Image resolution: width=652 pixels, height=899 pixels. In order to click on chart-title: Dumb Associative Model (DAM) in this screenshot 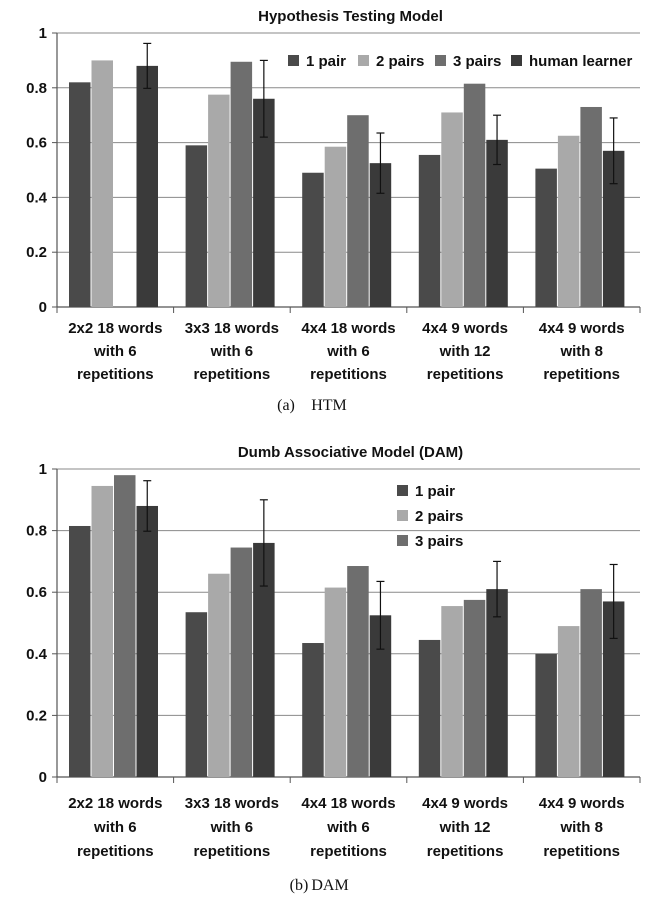, I will do `click(350, 452)`.